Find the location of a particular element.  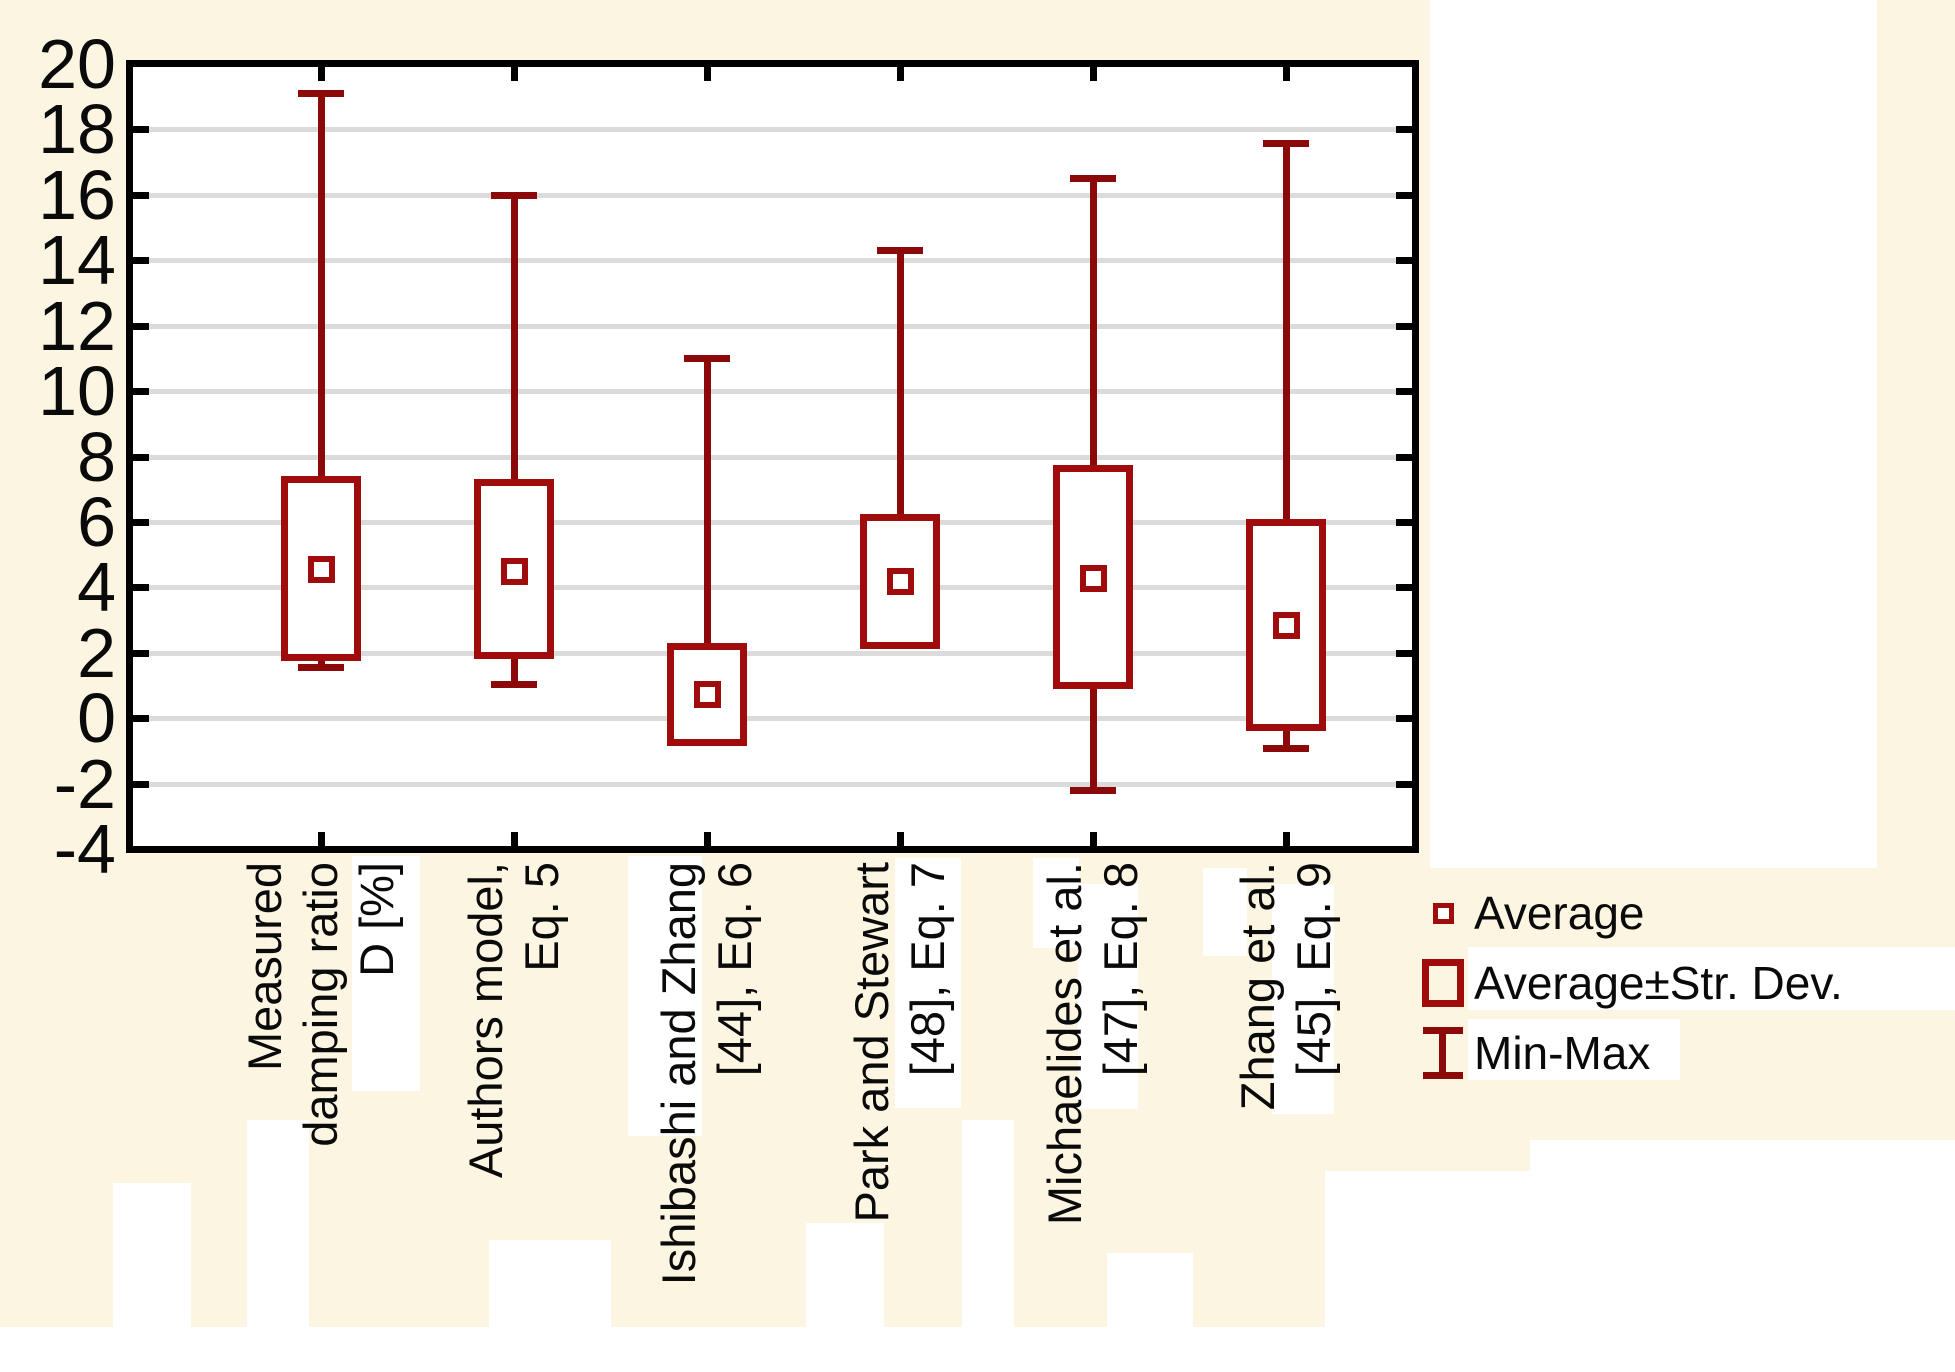

std-dev-box is located at coordinates (900, 581).